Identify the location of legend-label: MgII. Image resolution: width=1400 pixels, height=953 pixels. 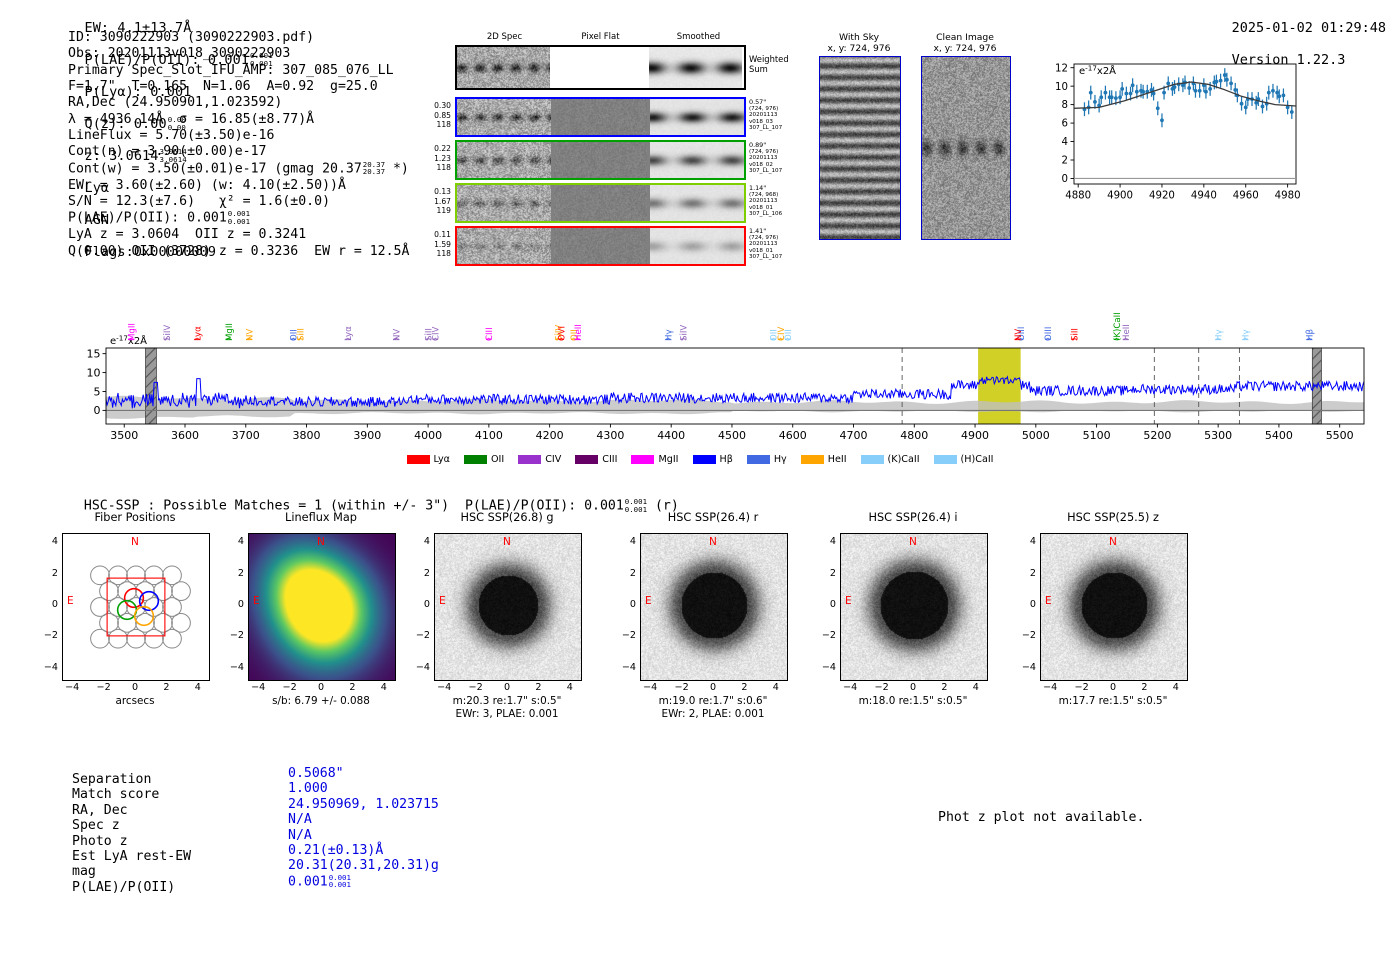
(668, 459).